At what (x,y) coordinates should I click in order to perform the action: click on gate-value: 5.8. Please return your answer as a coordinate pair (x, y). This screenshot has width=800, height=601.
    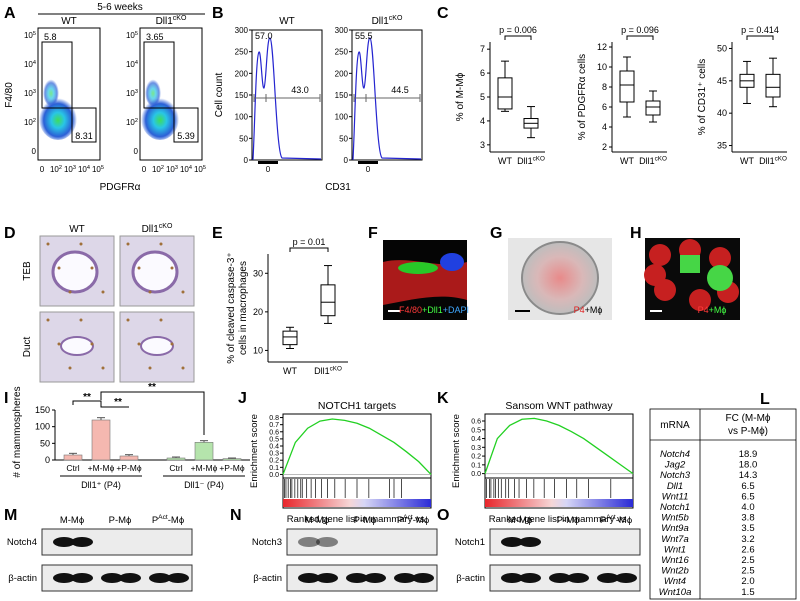
    Looking at the image, I should click on (50, 37).